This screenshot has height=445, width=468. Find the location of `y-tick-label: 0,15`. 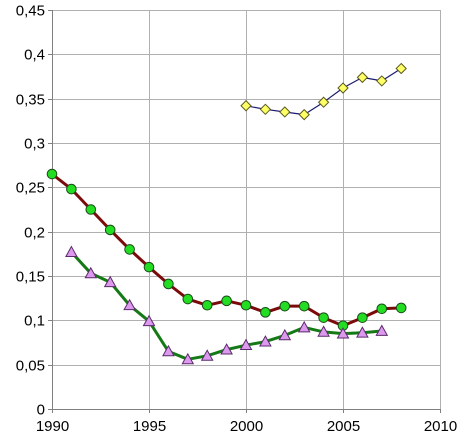

y-tick-label: 0,15 is located at coordinates (30, 277).